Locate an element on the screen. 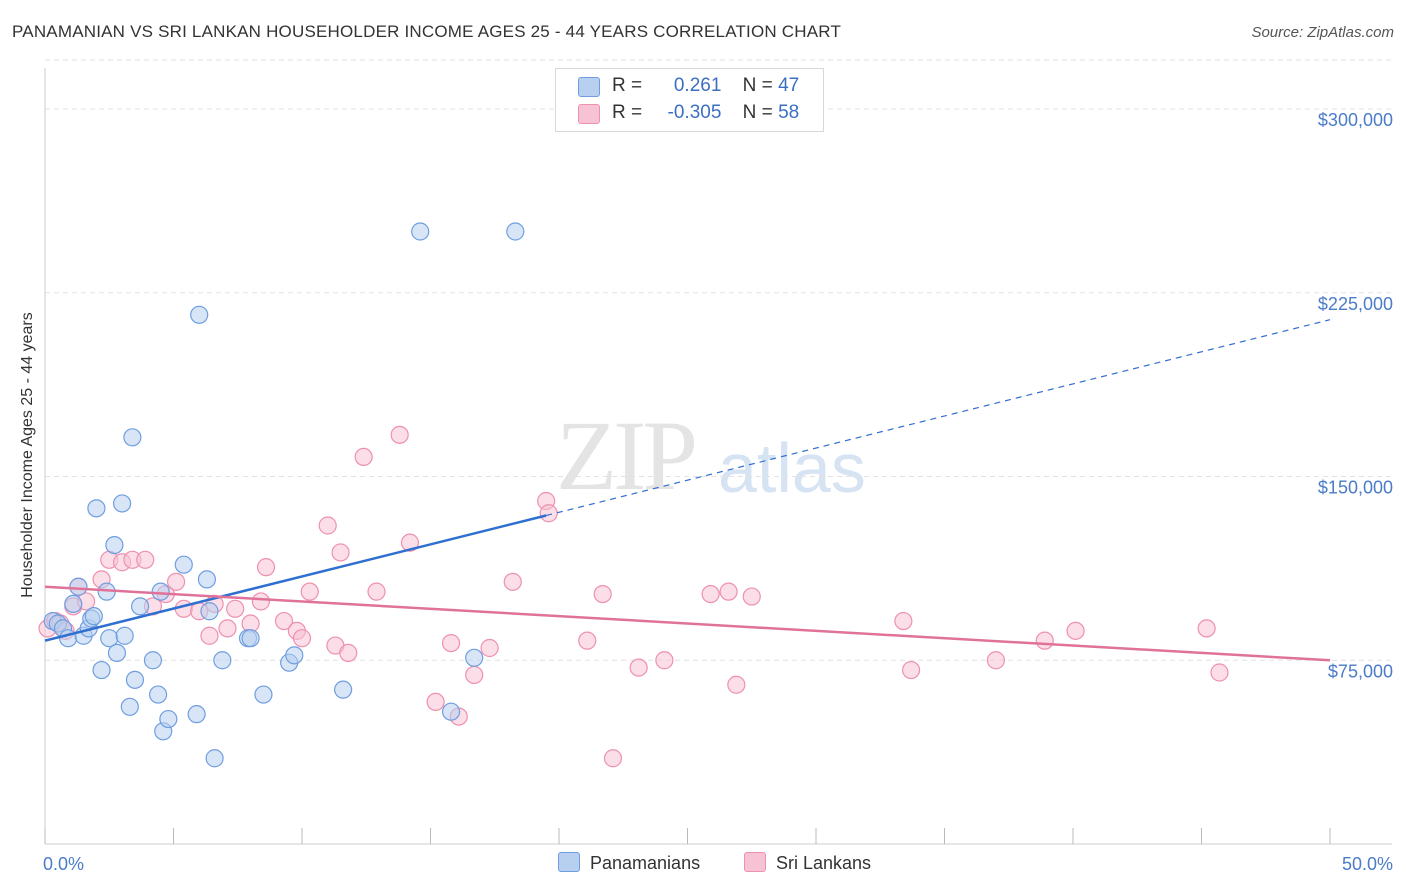 The width and height of the screenshot is (1406, 892). panamanians-trendline is located at coordinates (295, 578).